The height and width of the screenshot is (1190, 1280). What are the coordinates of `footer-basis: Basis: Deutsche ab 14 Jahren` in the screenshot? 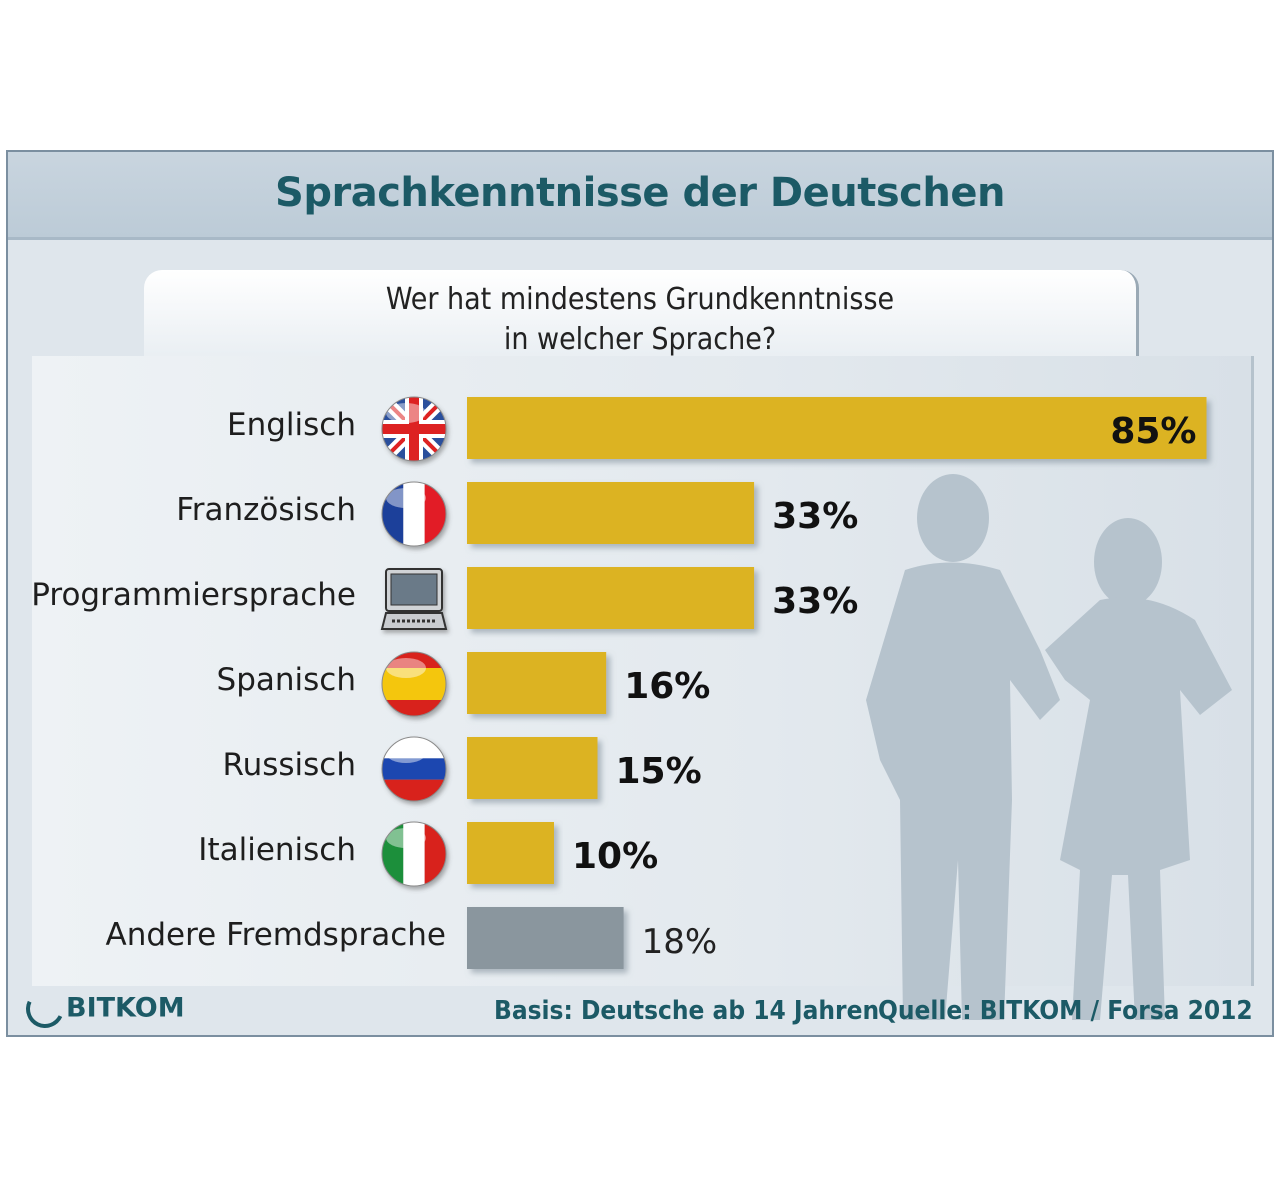 It's located at (687, 1011).